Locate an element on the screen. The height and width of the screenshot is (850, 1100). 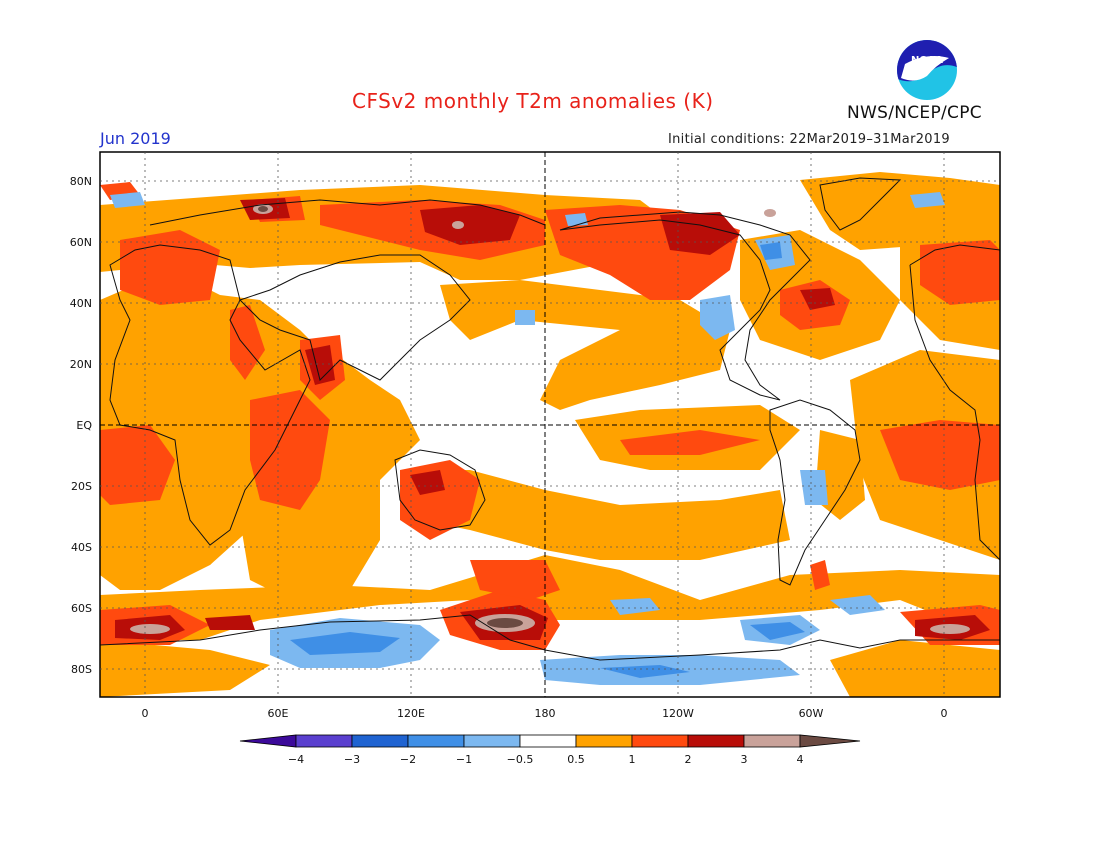
lat-label: 40S is located at coordinates (81, 547).